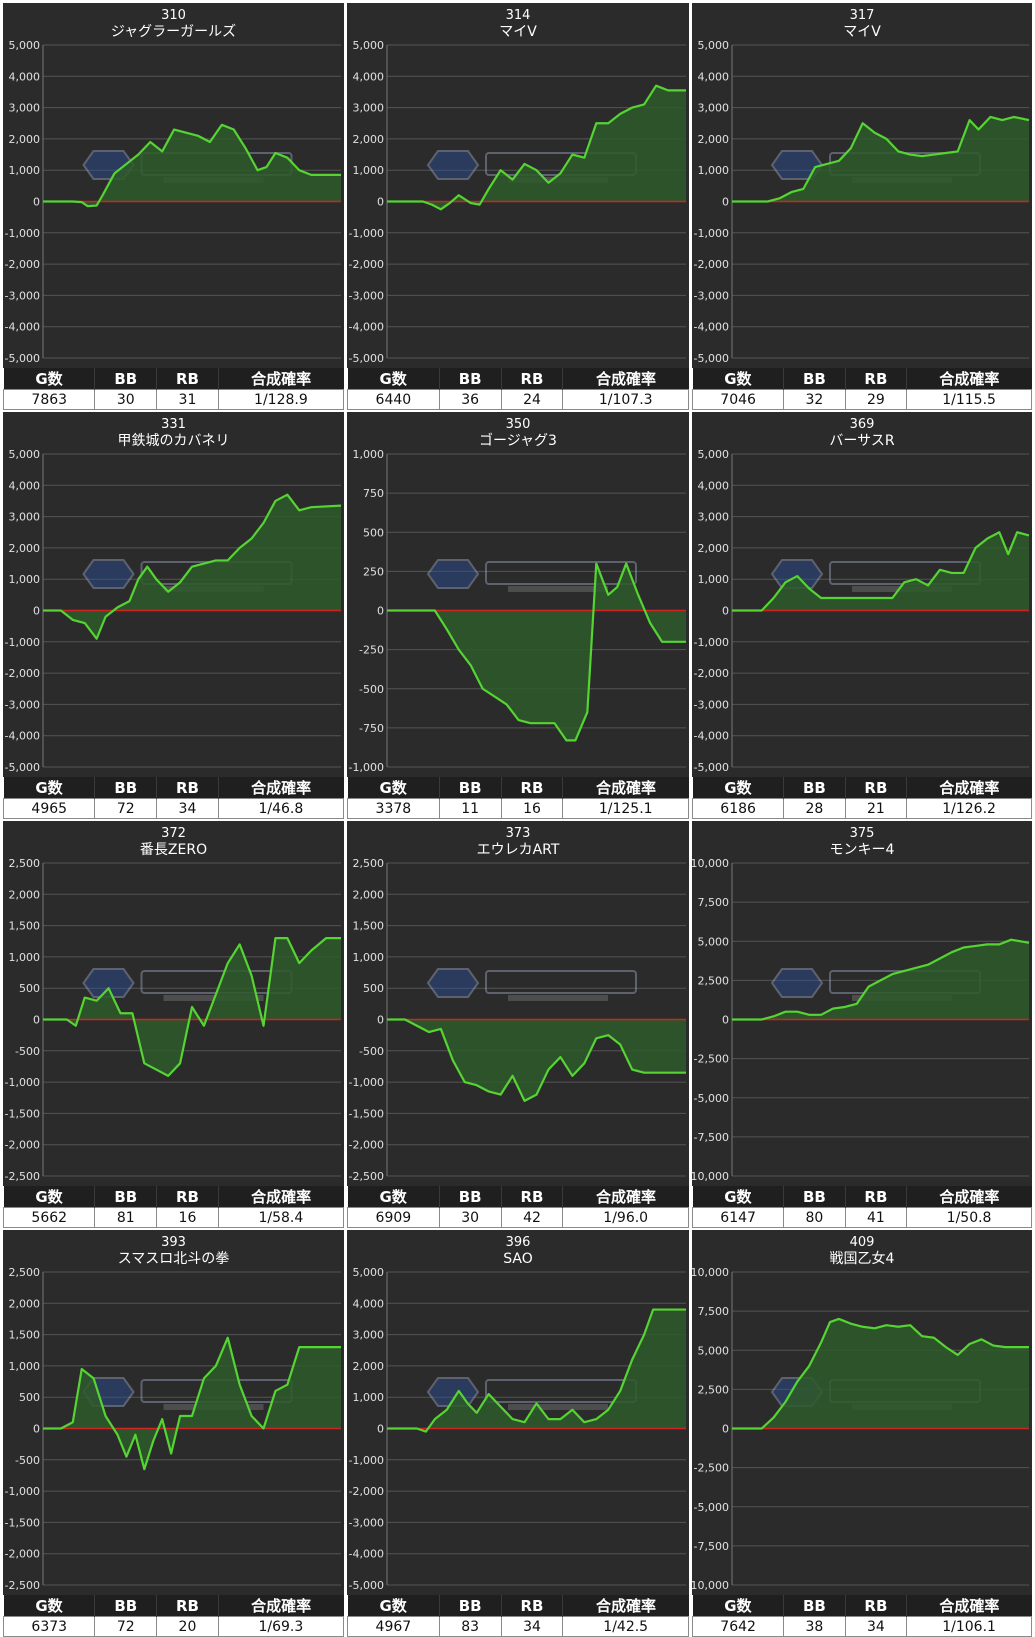 Image resolution: width=1035 pixels, height=1637 pixels. What do you see at coordinates (625, 1626) in the screenshot?
I see `stats-value-rate: 1/42.5` at bounding box center [625, 1626].